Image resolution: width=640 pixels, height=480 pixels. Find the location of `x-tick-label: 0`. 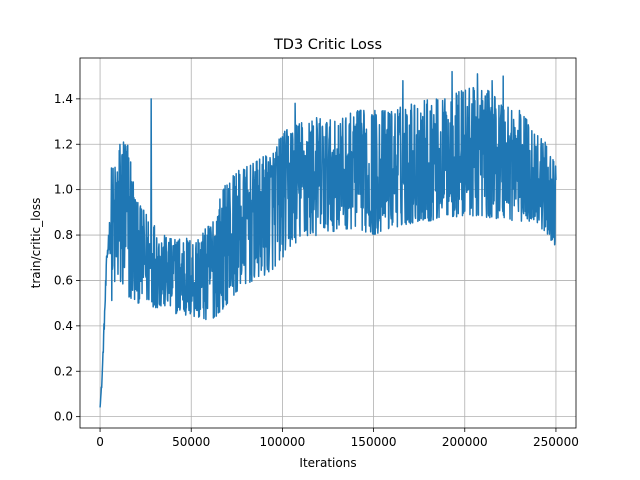

x-tick-label: 0 is located at coordinates (100, 442).